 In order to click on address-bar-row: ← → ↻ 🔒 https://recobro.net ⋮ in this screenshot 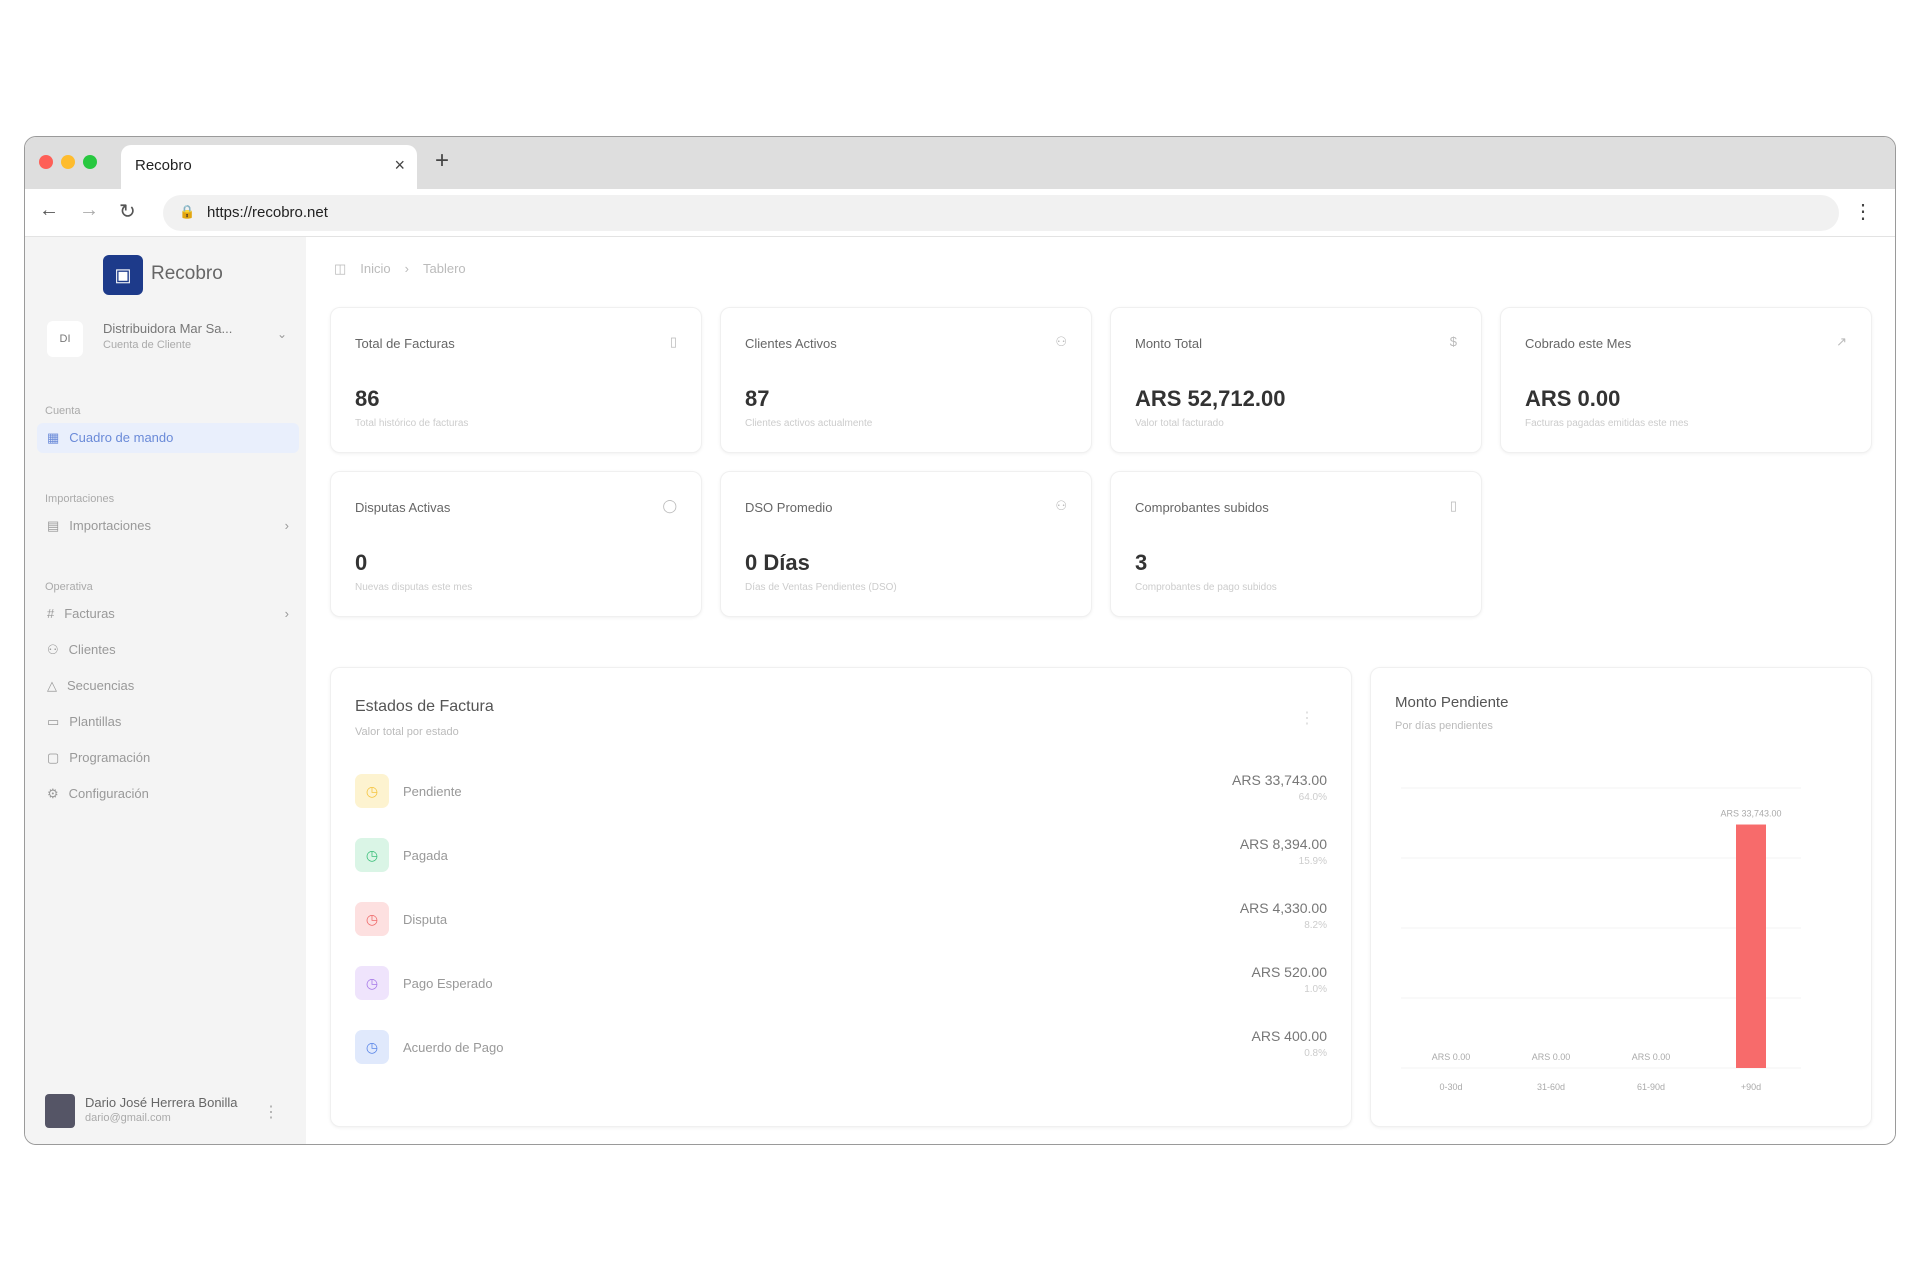, I will do `click(960, 213)`.